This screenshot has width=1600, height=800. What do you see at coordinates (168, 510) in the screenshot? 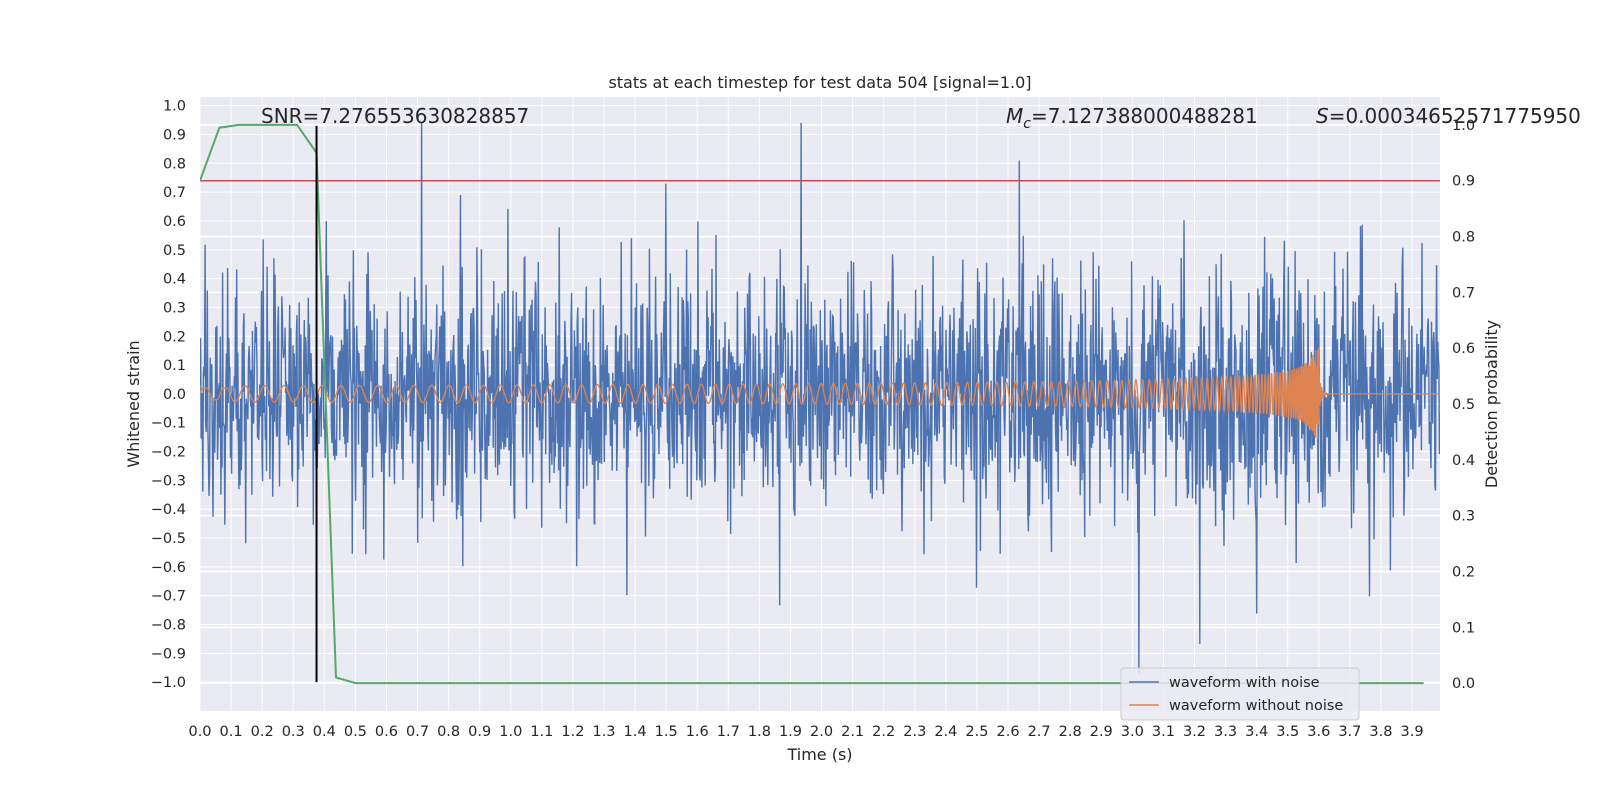
I see `left-y-tick-label: −0.4` at bounding box center [168, 510].